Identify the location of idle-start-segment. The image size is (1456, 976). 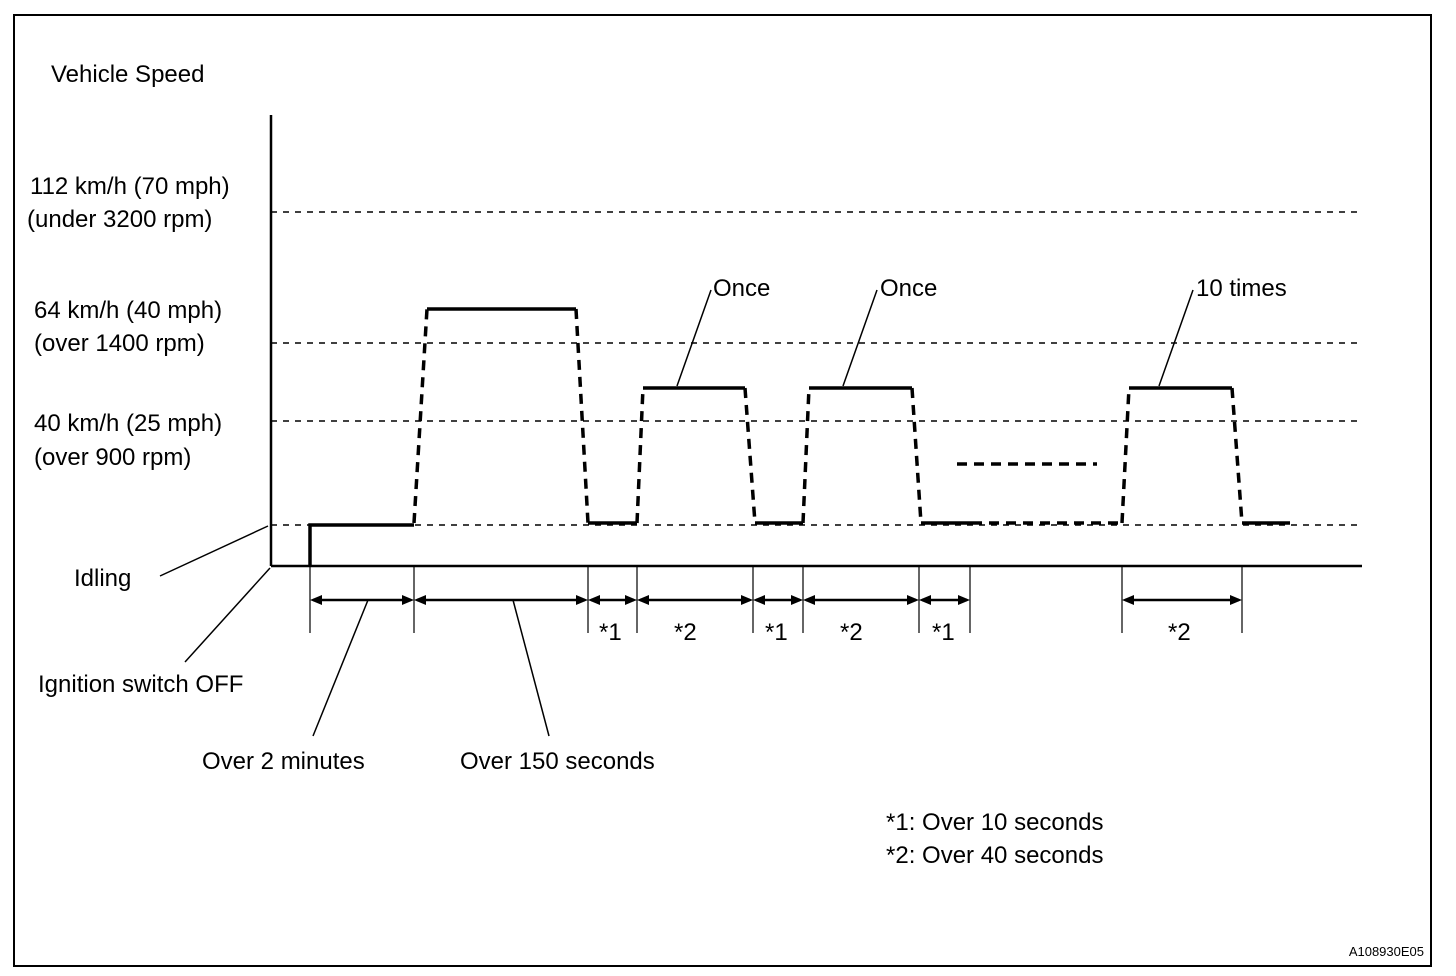
(361, 544).